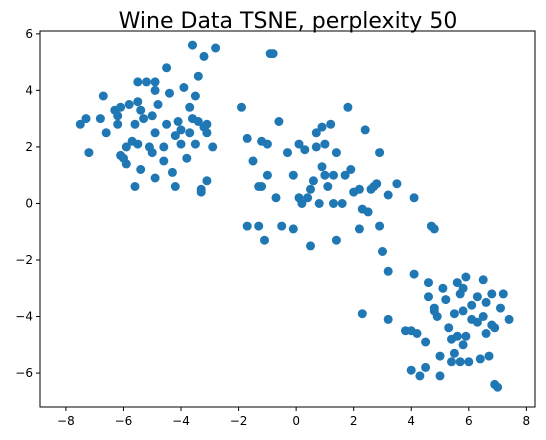 The width and height of the screenshot is (546, 440). I want to click on x-tick-label: 0, so click(296, 421).